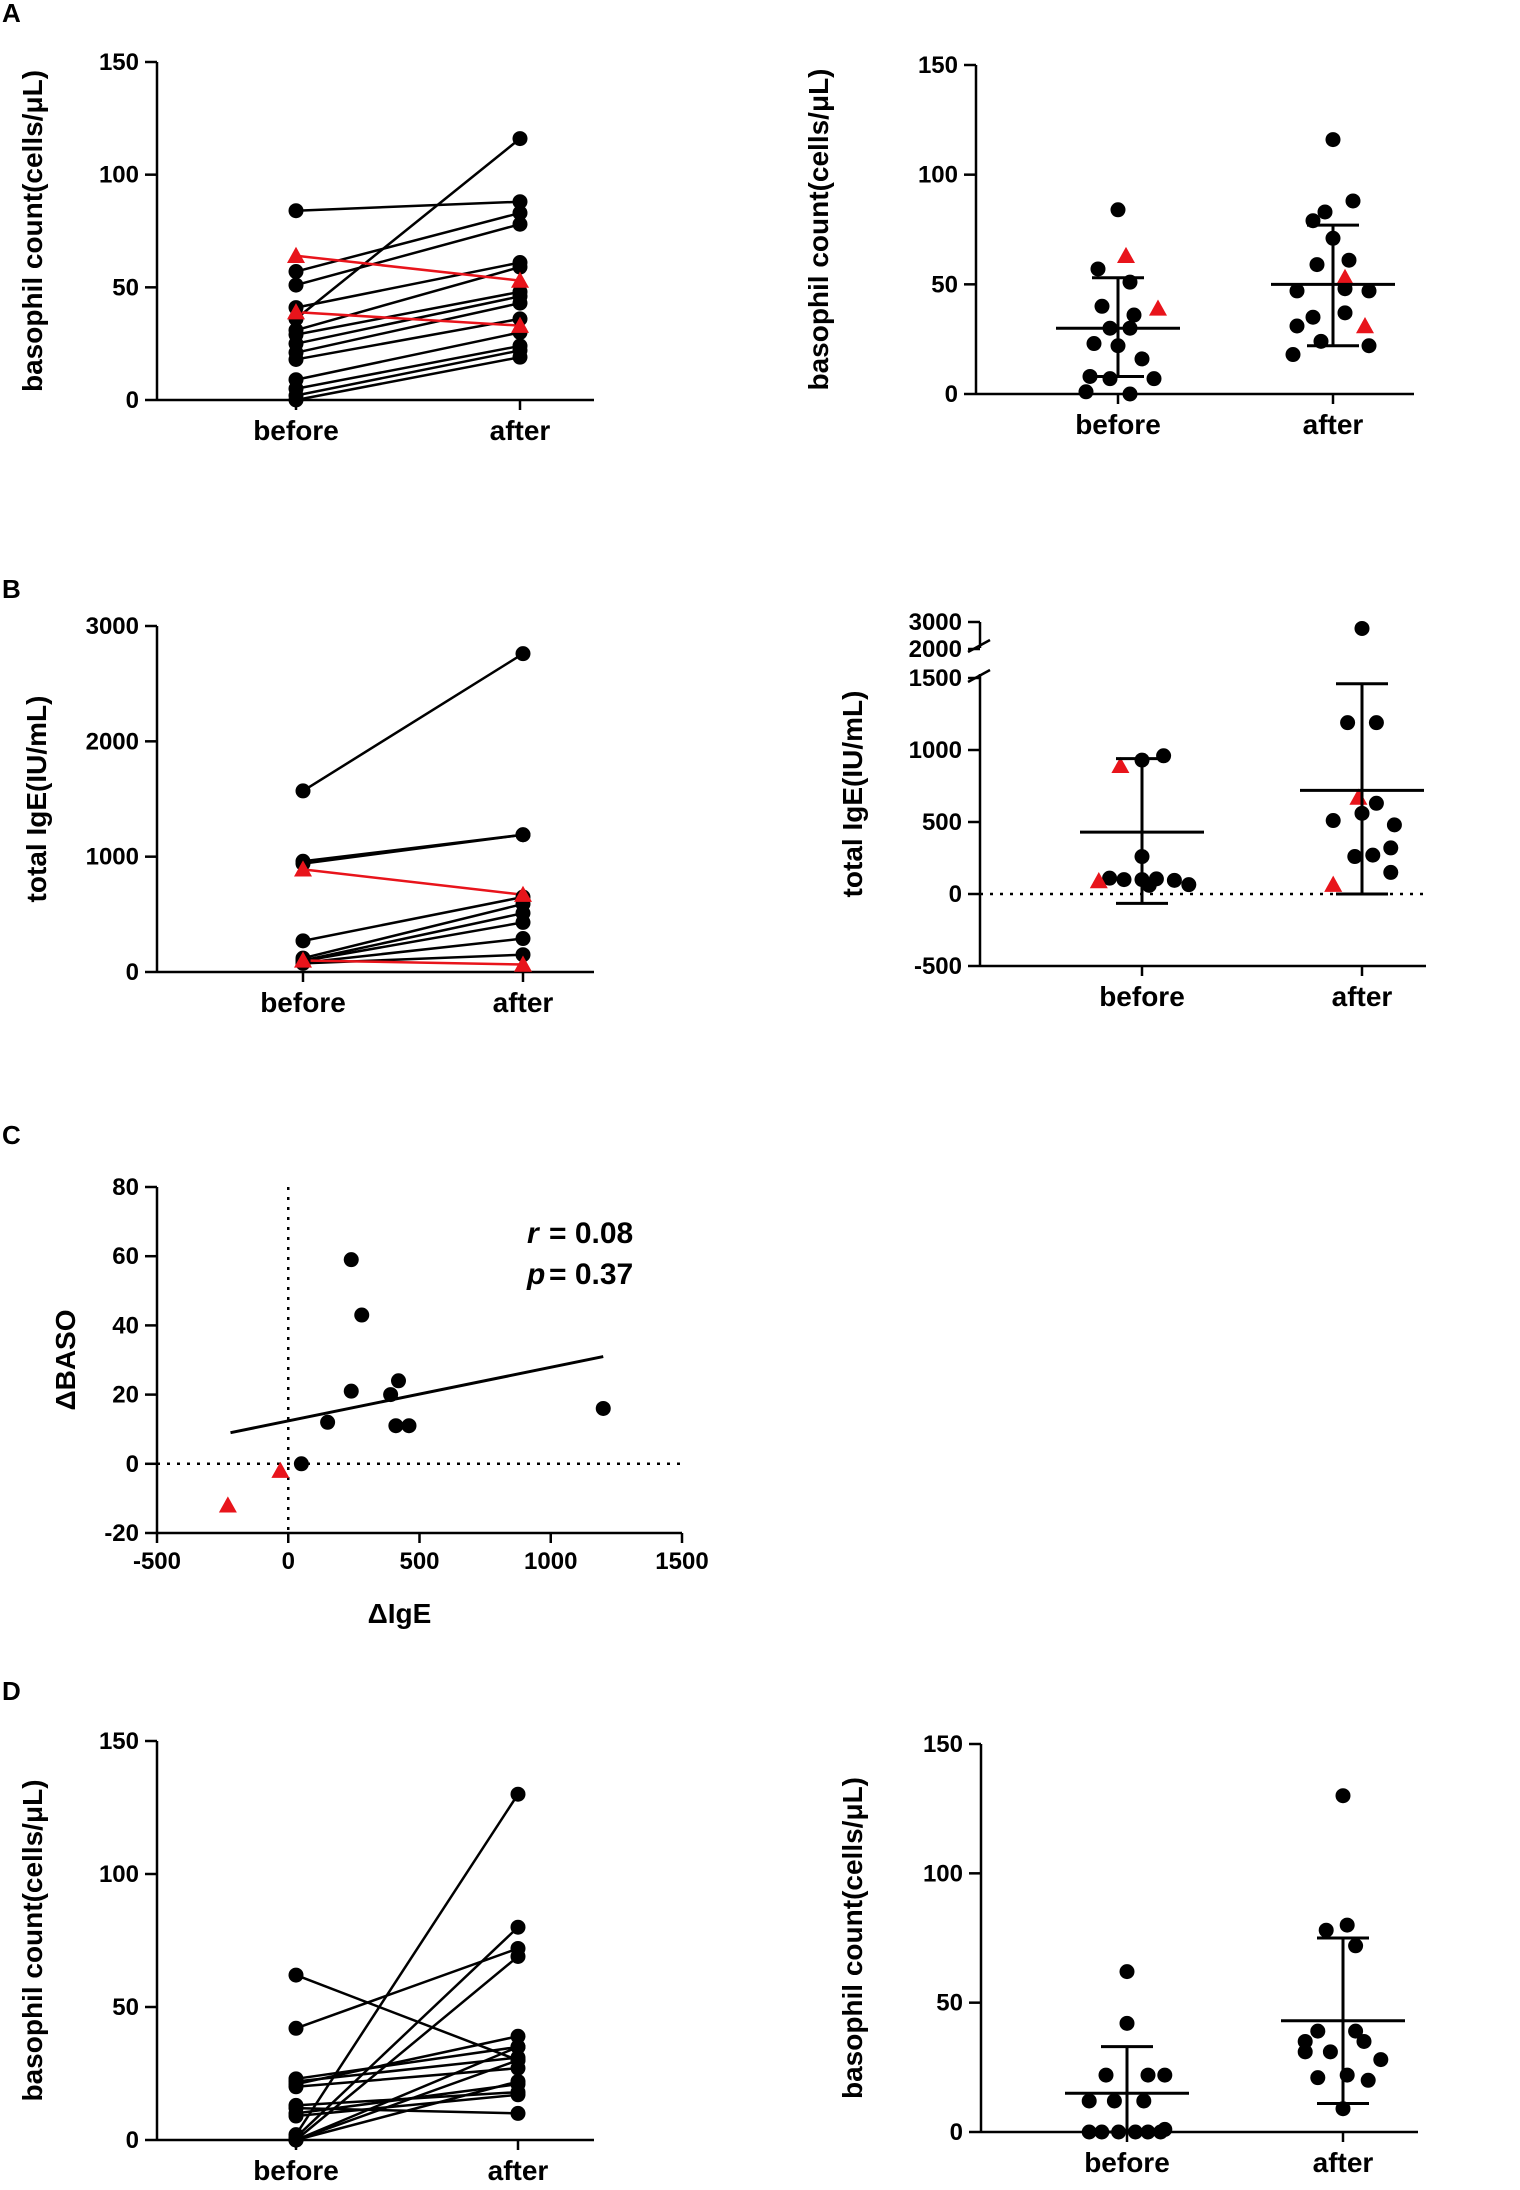 This screenshot has height=2190, width=1520. Describe the element at coordinates (11, 589) in the screenshot. I see `panel-letter-b: B` at that location.